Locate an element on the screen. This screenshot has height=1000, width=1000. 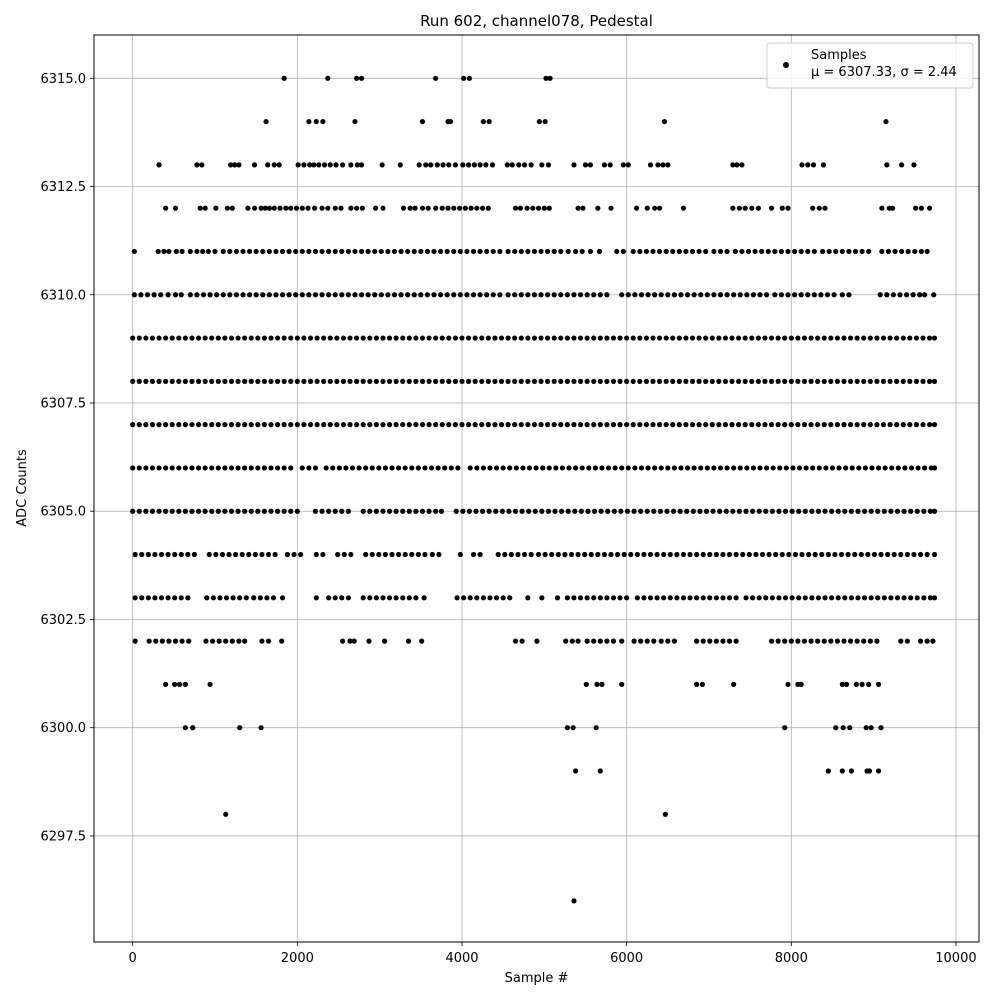
y-tick-label: 6297.5 is located at coordinates (64, 836).